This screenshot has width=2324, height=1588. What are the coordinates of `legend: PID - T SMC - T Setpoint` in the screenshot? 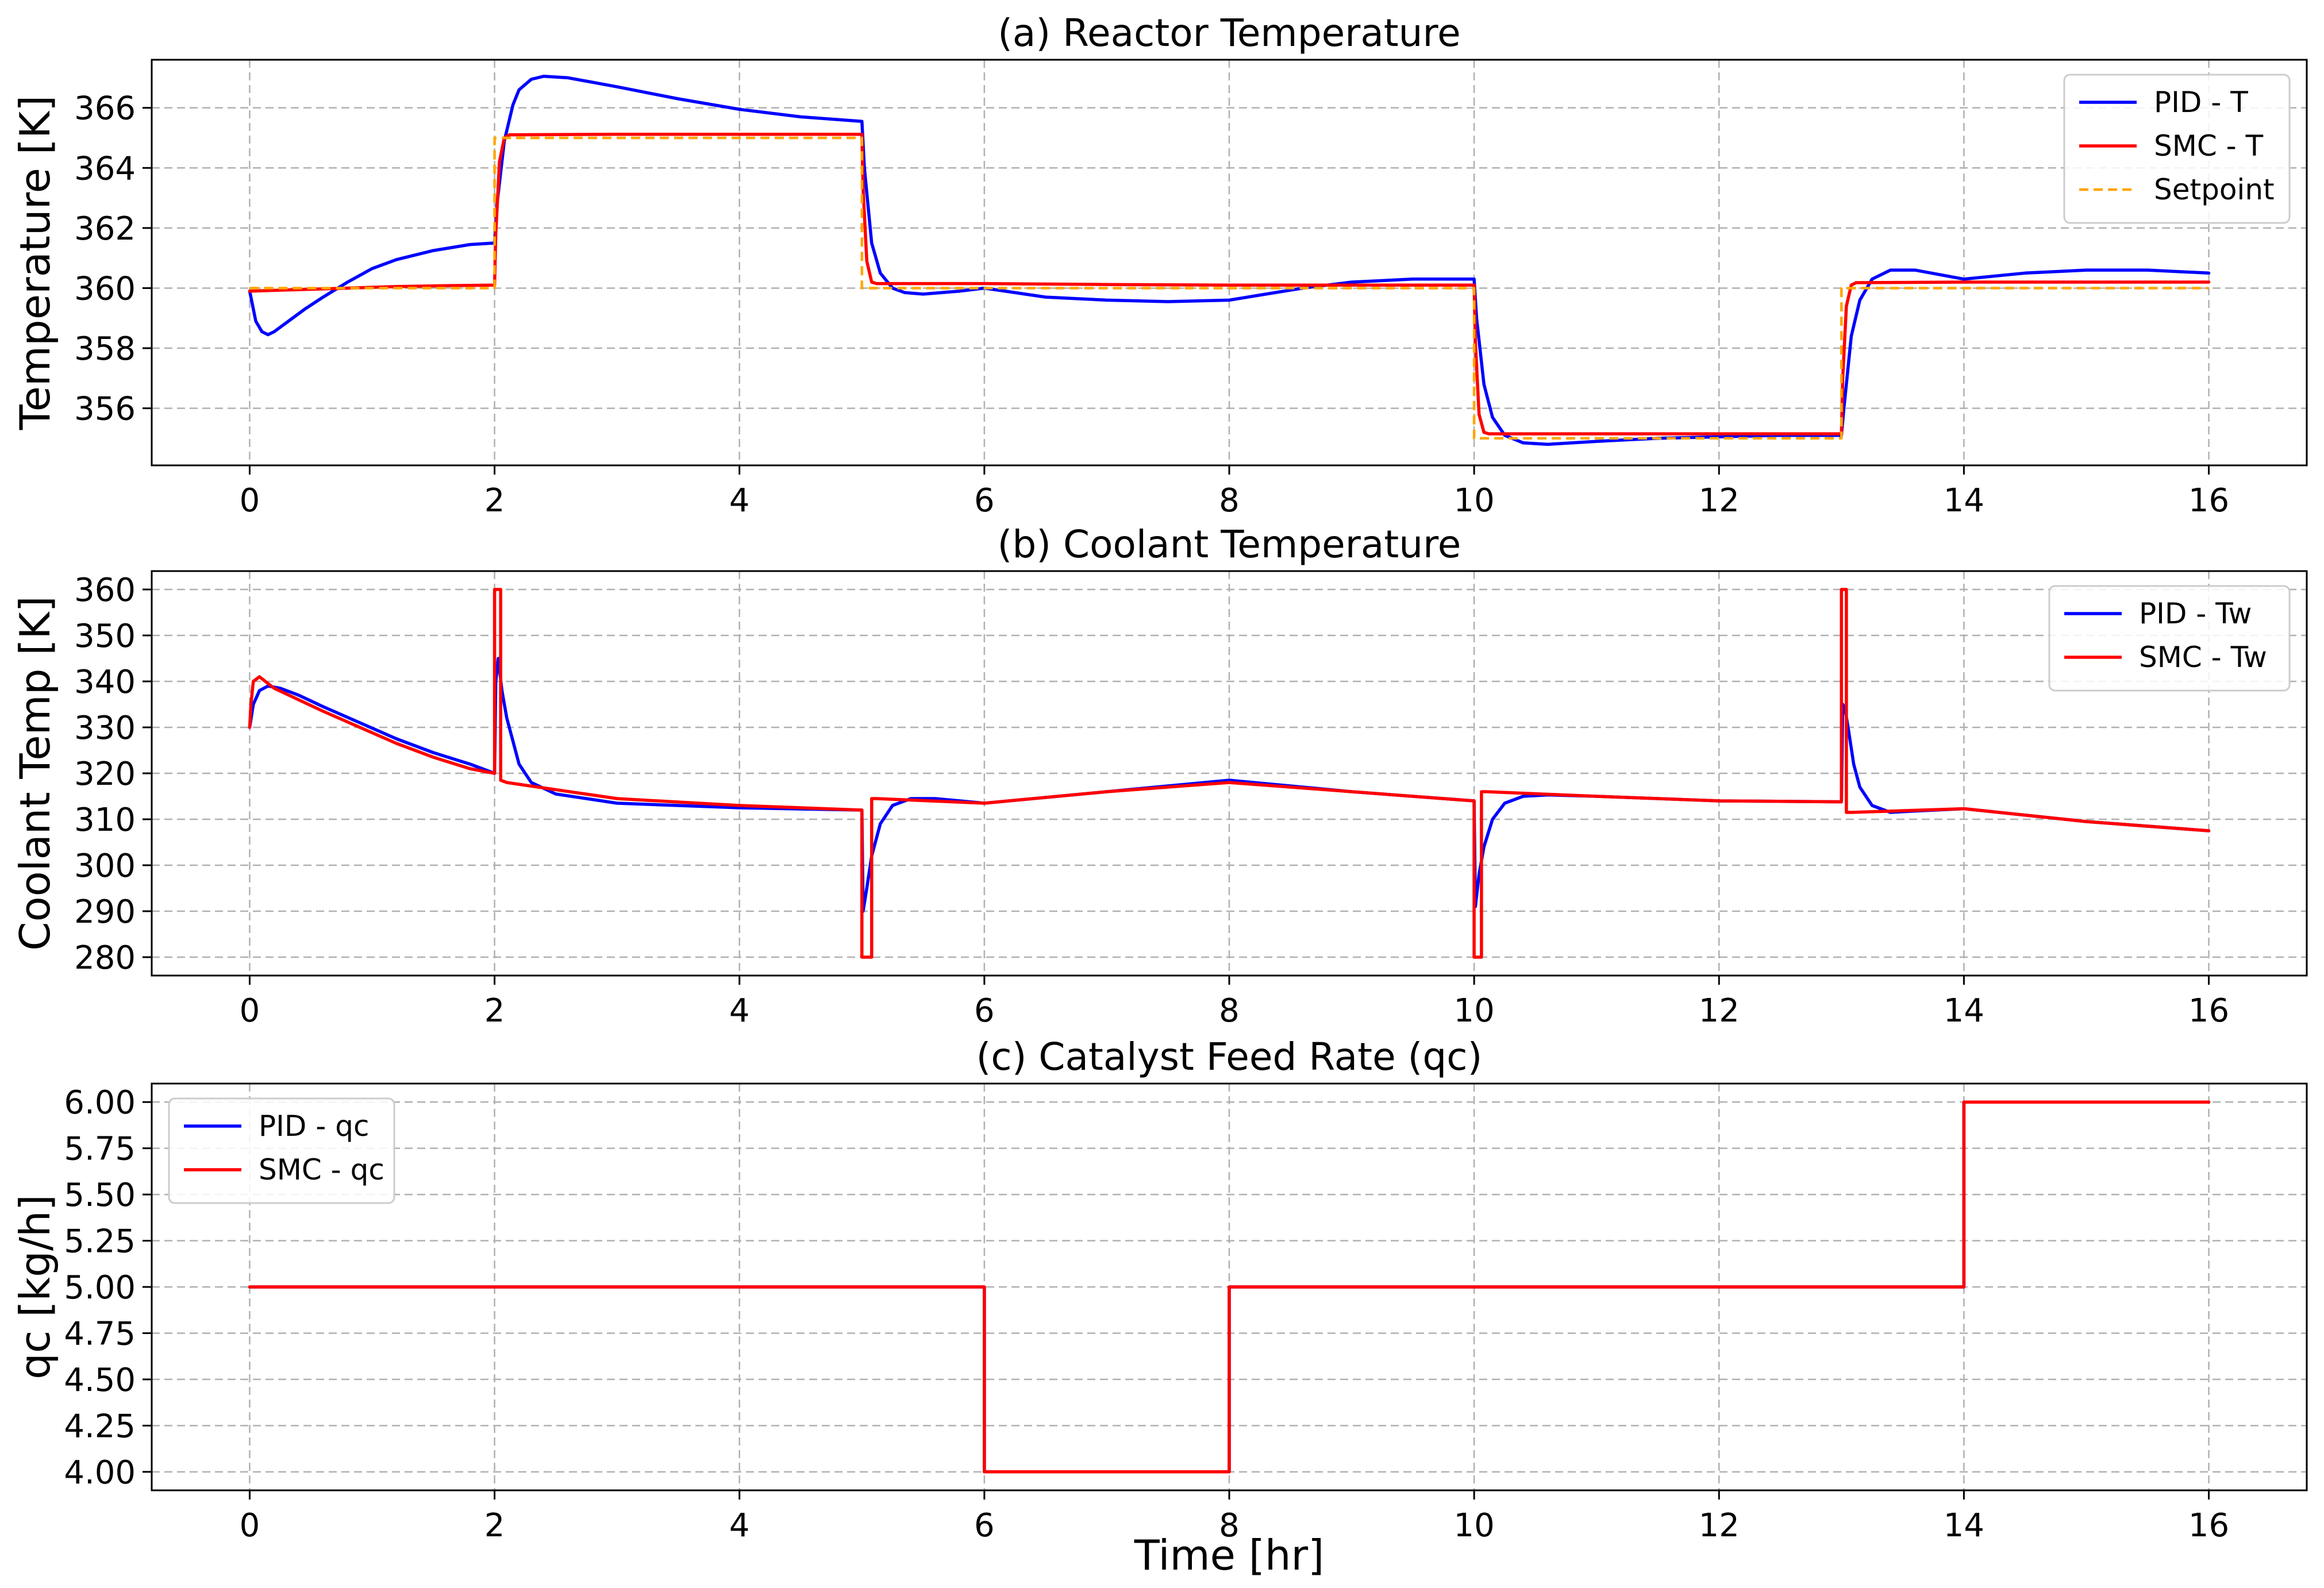 It's located at (2177, 149).